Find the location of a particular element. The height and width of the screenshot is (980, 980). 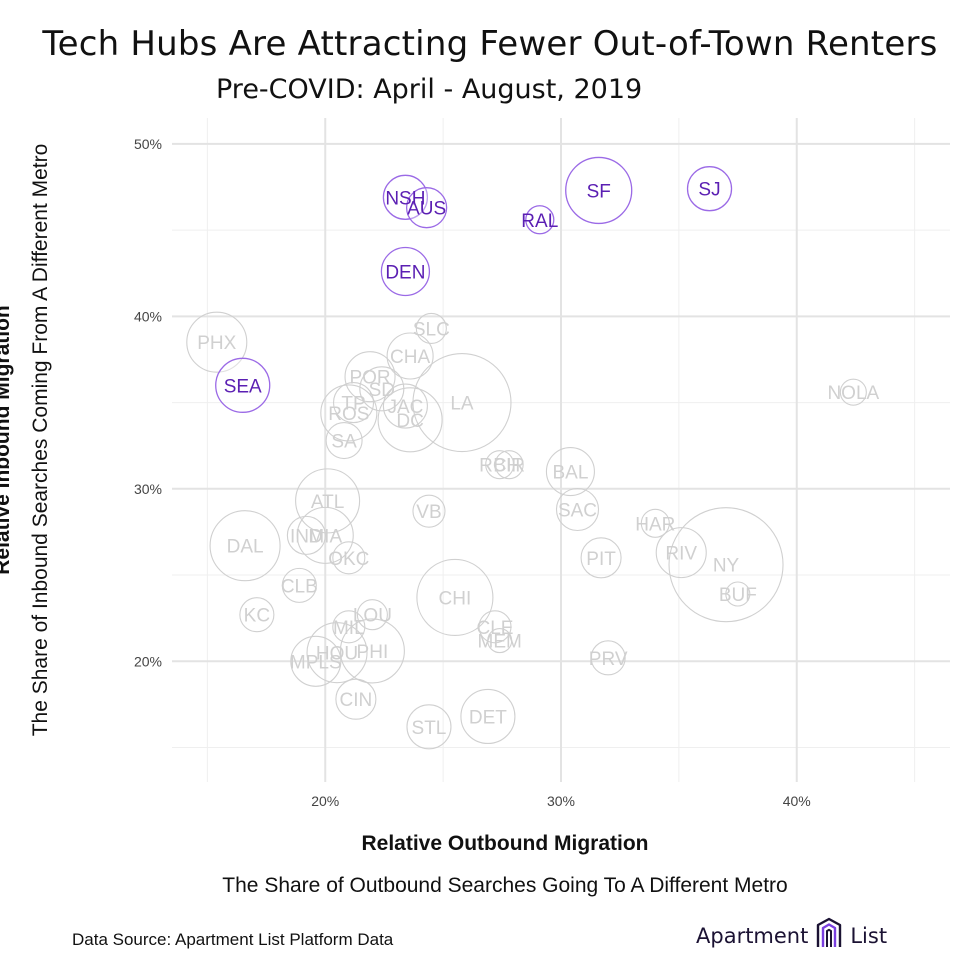

bubble-nola is located at coordinates (853, 392).